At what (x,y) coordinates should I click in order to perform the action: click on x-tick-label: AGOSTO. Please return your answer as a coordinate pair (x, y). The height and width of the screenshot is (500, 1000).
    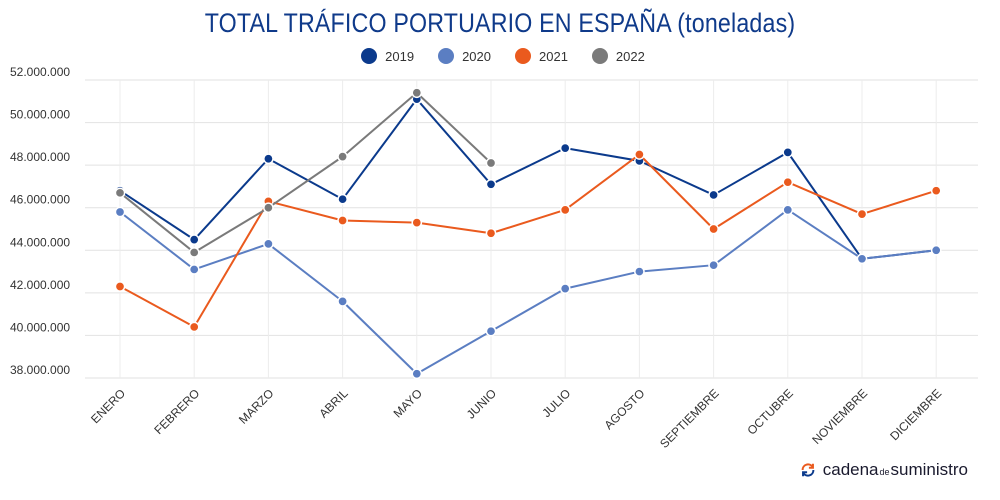
    Looking at the image, I should click on (624, 409).